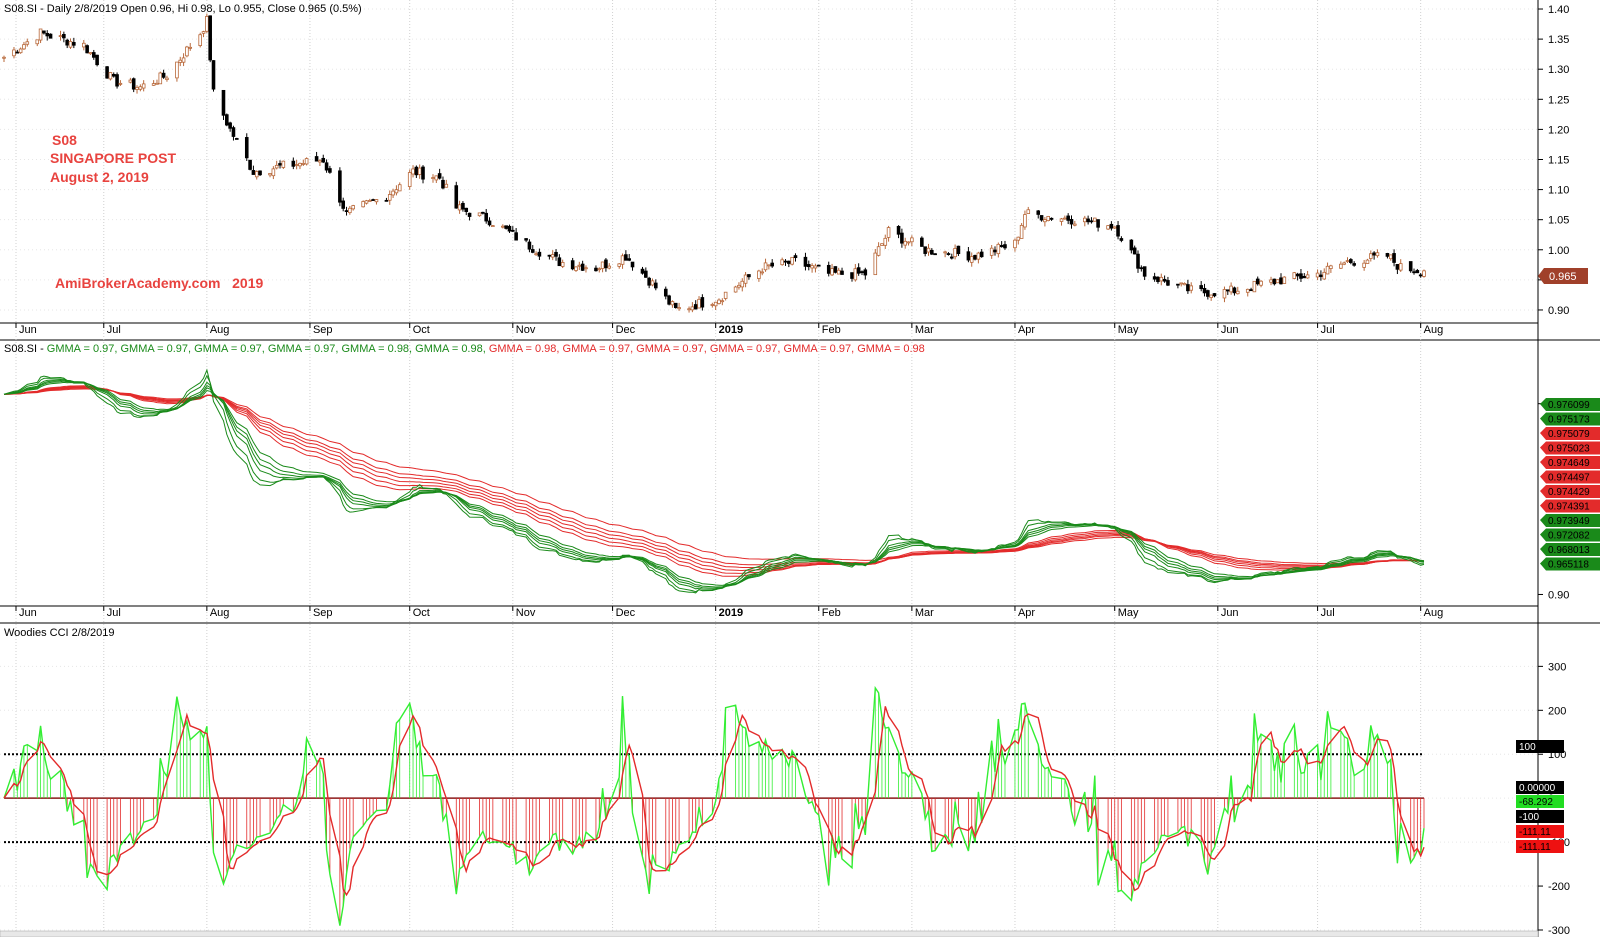  I want to click on price-month-label: Nov, so click(526, 330).